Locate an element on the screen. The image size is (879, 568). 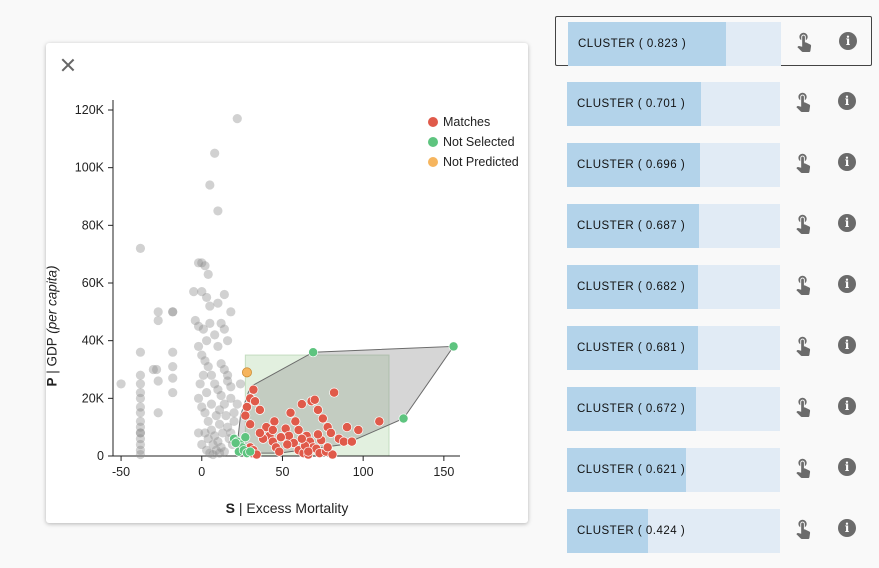
legend-swatch is located at coordinates (433, 142).